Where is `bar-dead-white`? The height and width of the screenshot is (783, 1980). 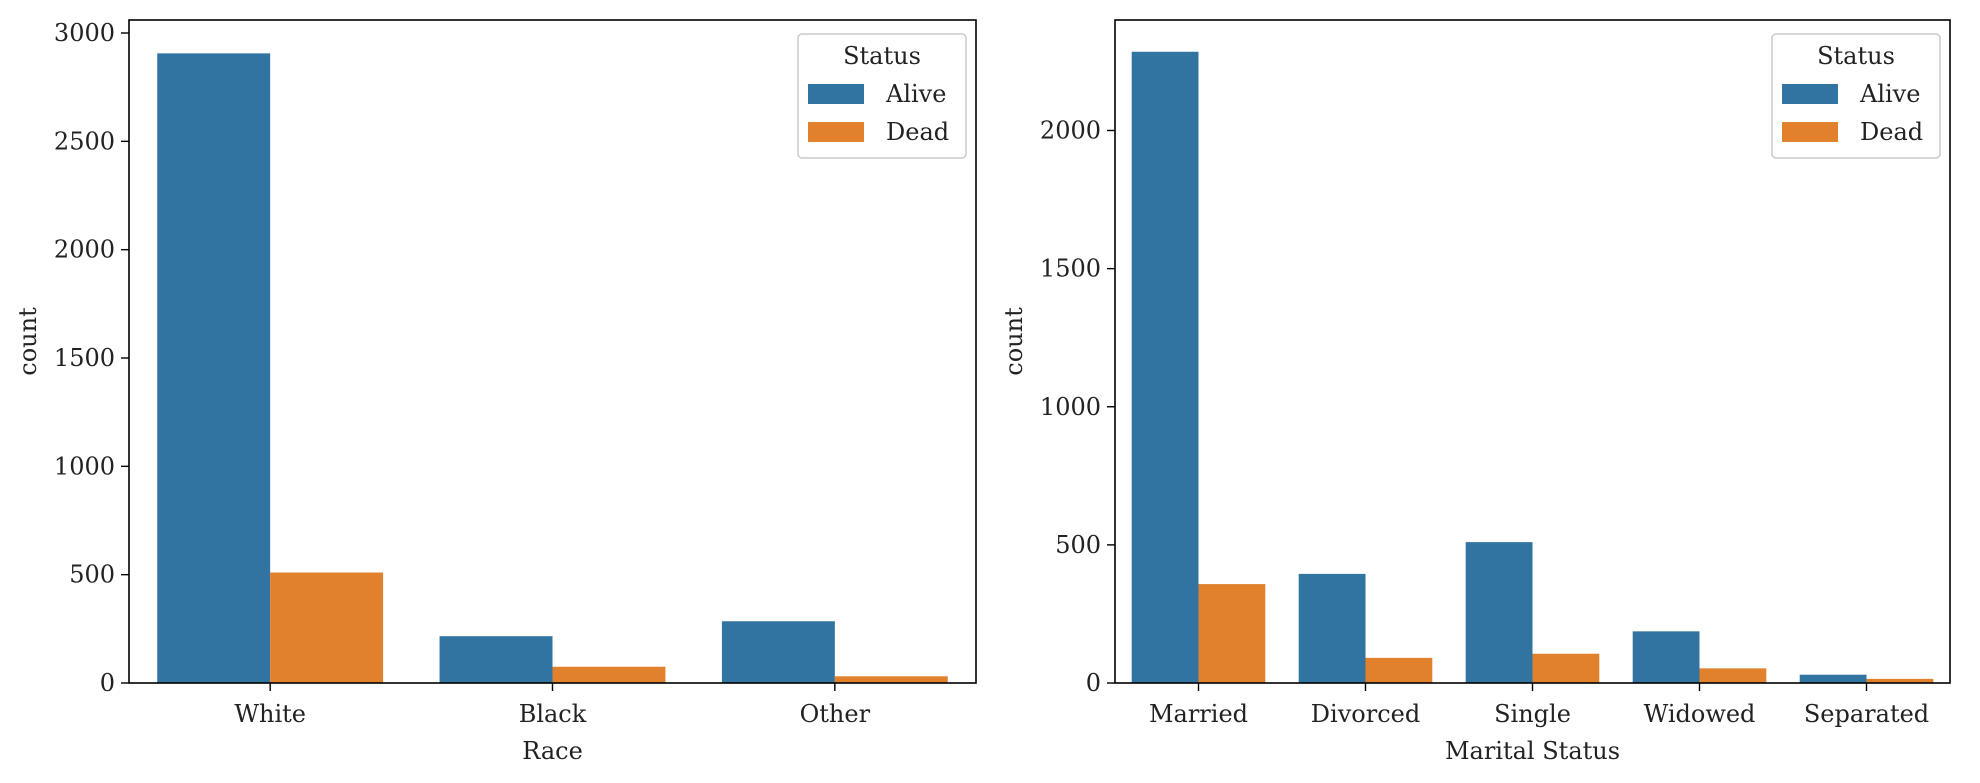 bar-dead-white is located at coordinates (327, 627).